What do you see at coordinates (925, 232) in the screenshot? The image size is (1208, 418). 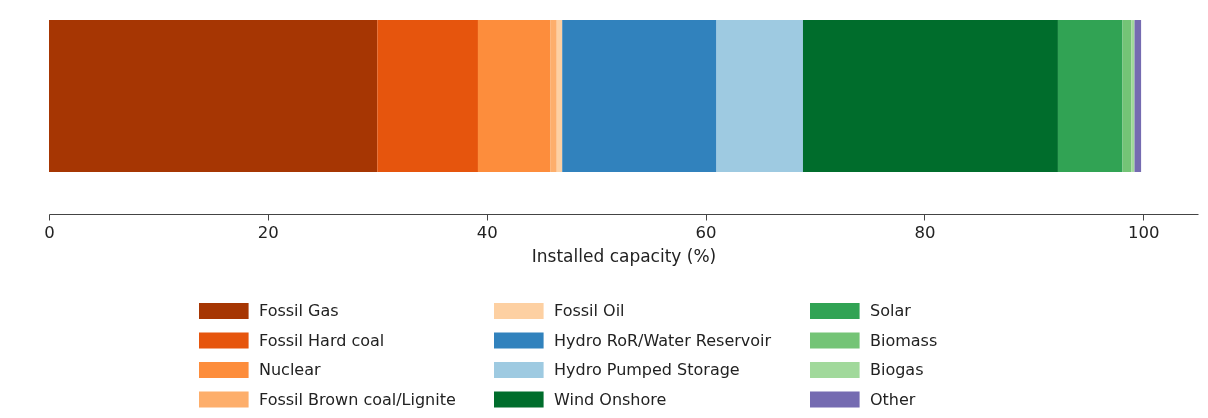 I see `x-tick-label: 80` at bounding box center [925, 232].